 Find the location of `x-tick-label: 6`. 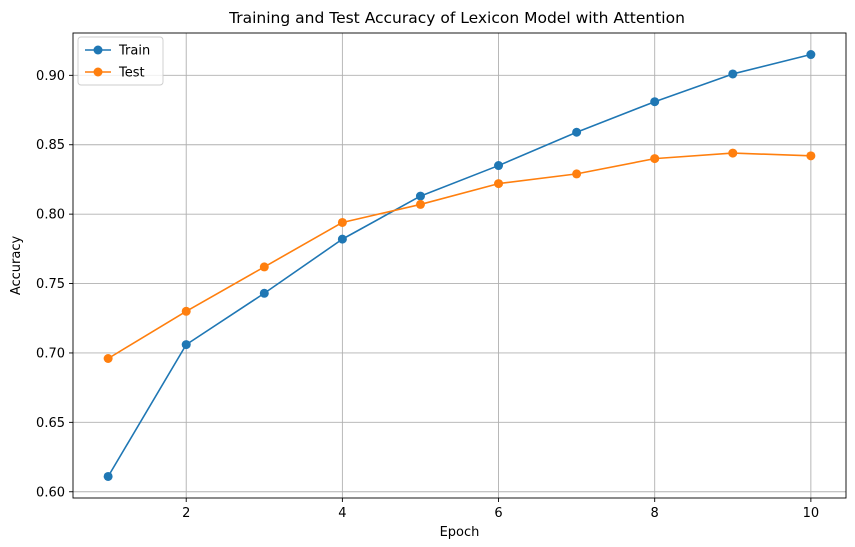

x-tick-label: 6 is located at coordinates (498, 513).